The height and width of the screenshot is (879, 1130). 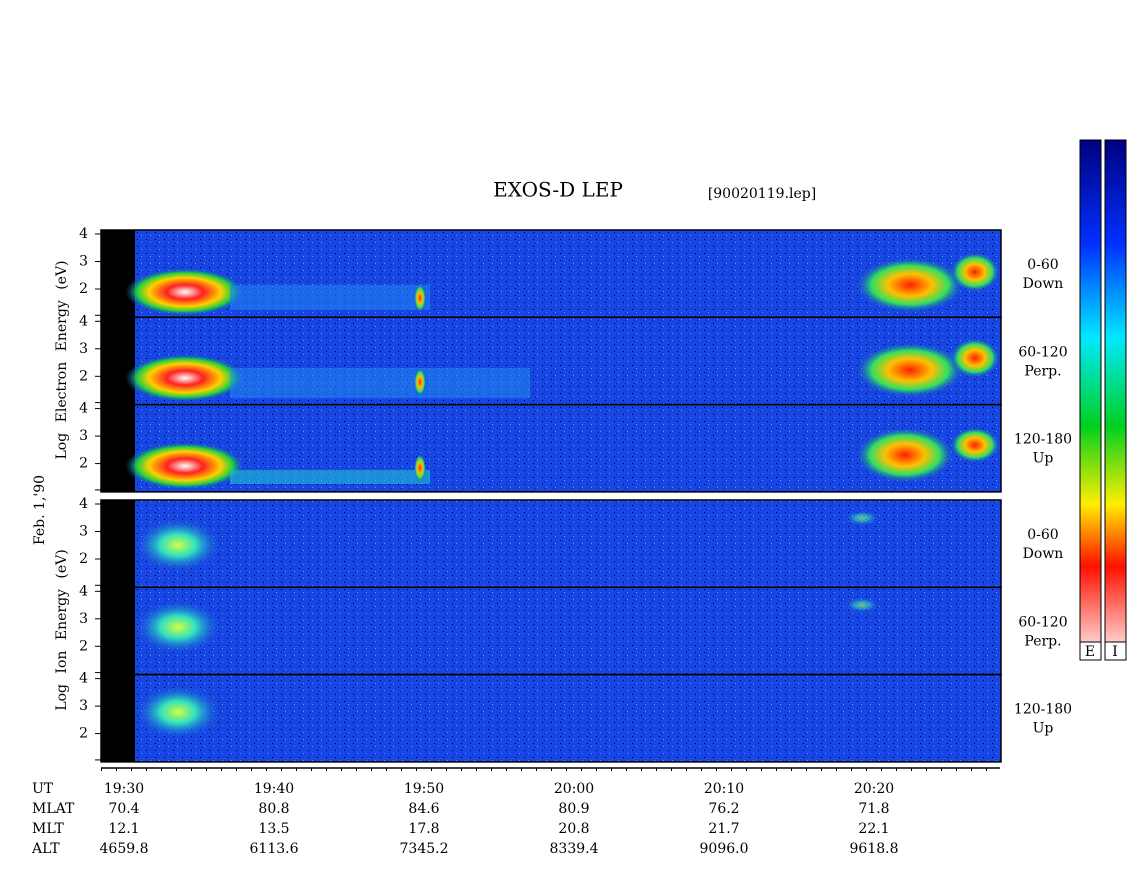 I want to click on file-name: [90020119.lep], so click(x=762, y=194).